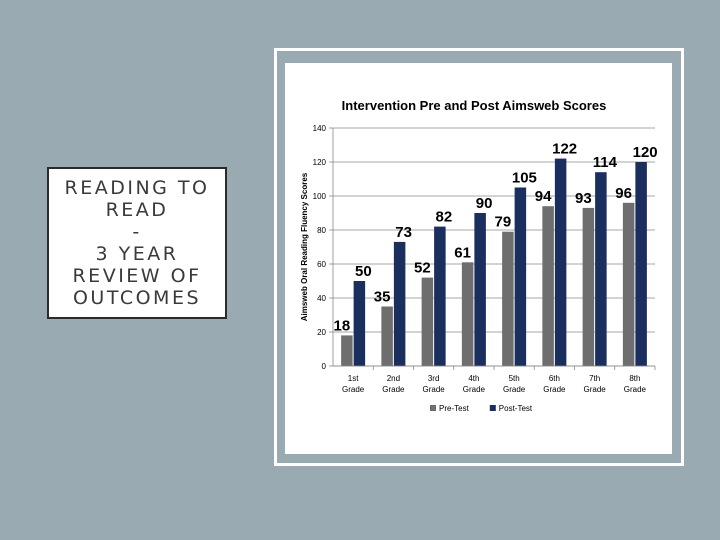 The image size is (720, 540). Describe the element at coordinates (321, 264) in the screenshot. I see `y-tick-label: 60` at that location.